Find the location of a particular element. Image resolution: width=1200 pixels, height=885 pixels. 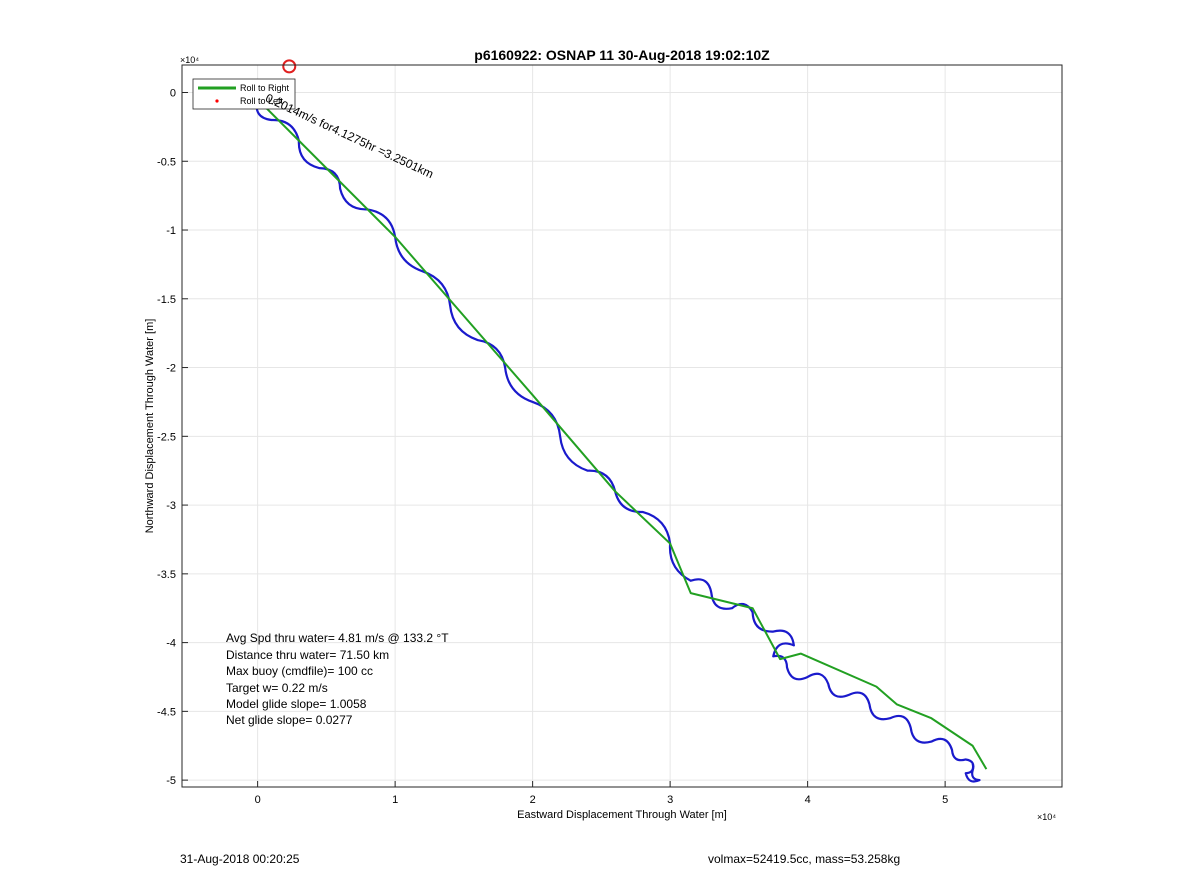

stats-line-target-w: Target w= 0.22 m/s is located at coordinates (277, 688).